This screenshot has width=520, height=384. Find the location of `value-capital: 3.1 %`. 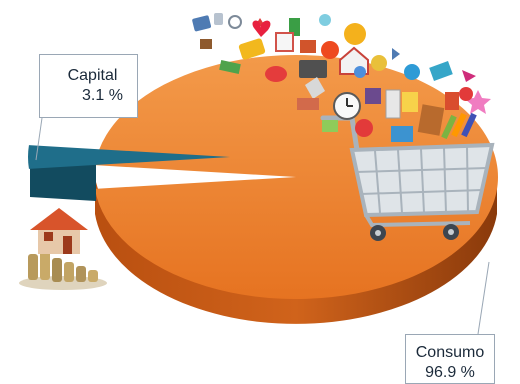

value-capital: 3.1 % is located at coordinates (102, 95).